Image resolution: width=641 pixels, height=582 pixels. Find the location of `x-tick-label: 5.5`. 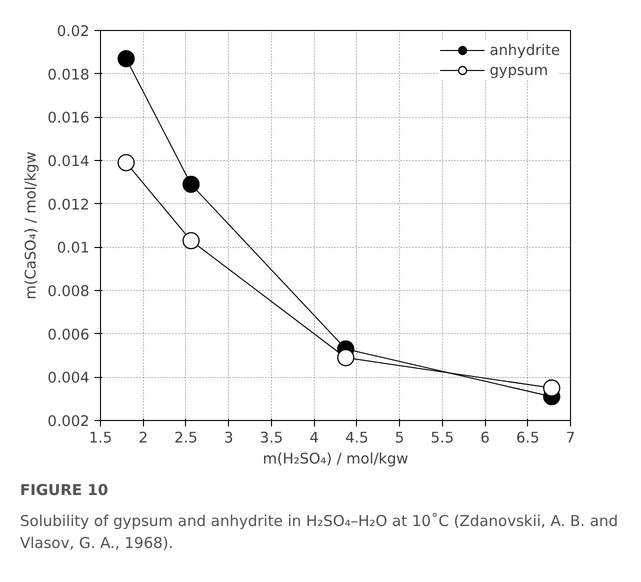

x-tick-label: 5.5 is located at coordinates (442, 438).